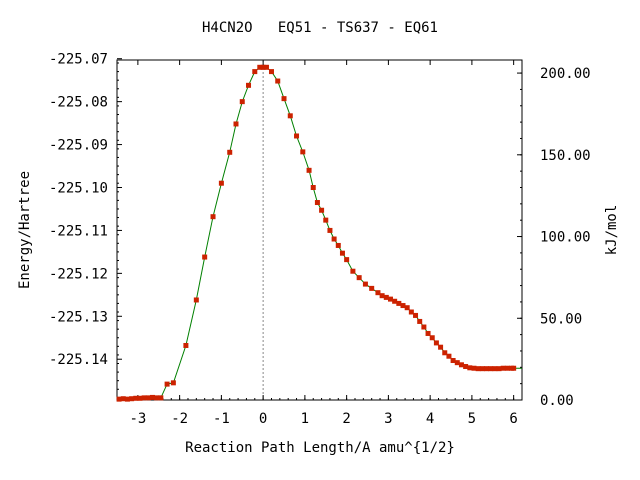 Image resolution: width=640 pixels, height=480 pixels. What do you see at coordinates (320, 28) in the screenshot?
I see `chart-title: H4CN2O EQ51 - TS637 - EQ61` at bounding box center [320, 28].